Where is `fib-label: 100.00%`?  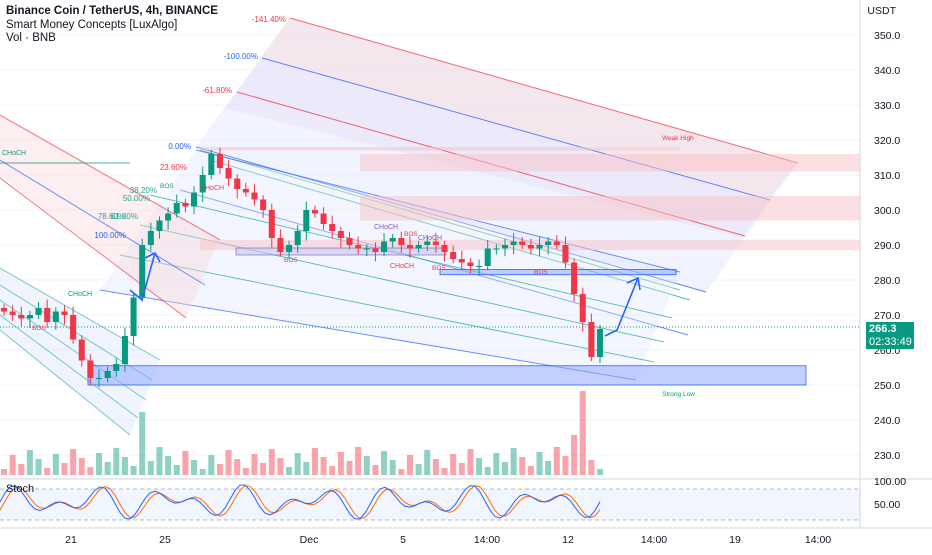
fib-label: 100.00% is located at coordinates (110, 235).